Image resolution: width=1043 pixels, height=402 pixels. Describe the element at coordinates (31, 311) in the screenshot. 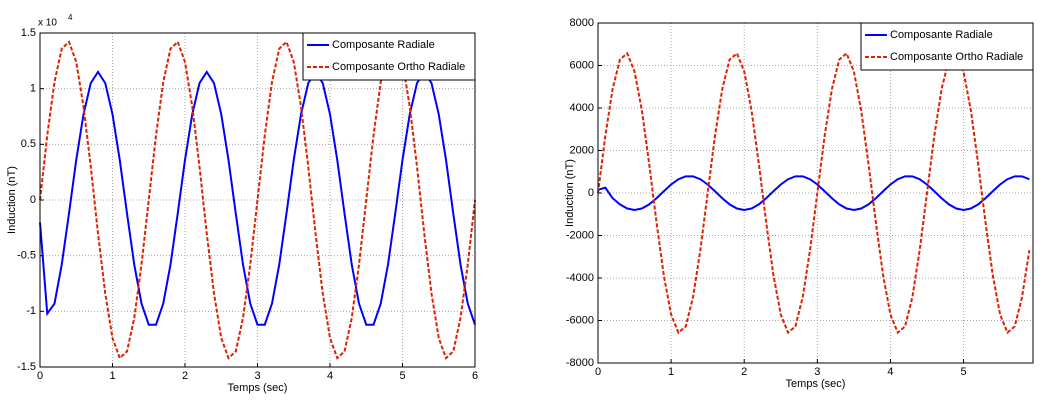

I see `y-tick-label: -1` at that location.